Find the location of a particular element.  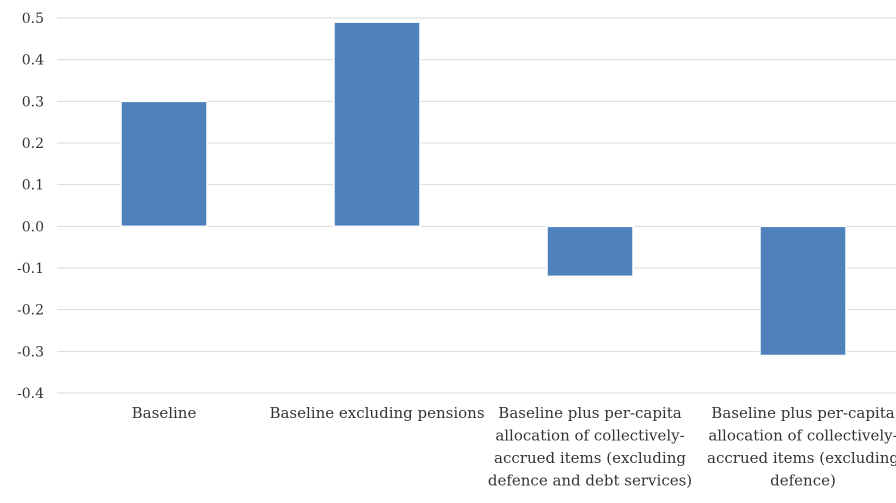

category-label: Baseline is located at coordinates (164, 413).